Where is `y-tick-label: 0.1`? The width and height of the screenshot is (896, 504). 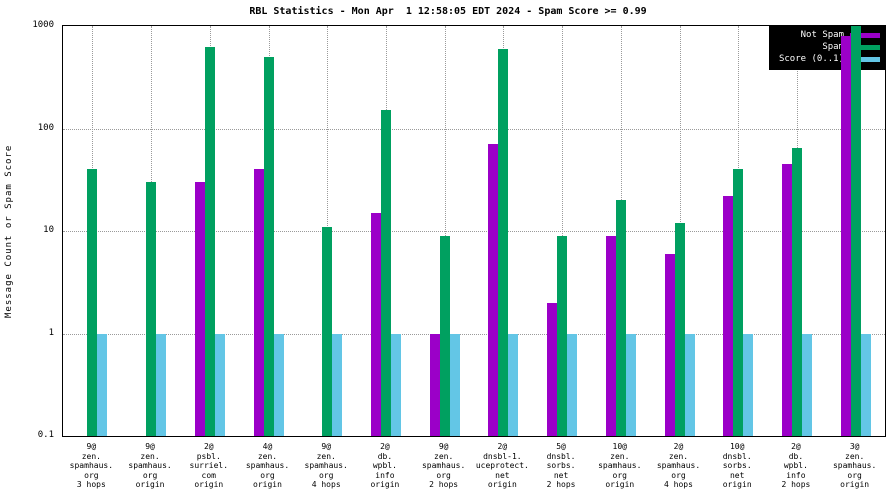 y-tick-label: 0.1 is located at coordinates (45, 435).